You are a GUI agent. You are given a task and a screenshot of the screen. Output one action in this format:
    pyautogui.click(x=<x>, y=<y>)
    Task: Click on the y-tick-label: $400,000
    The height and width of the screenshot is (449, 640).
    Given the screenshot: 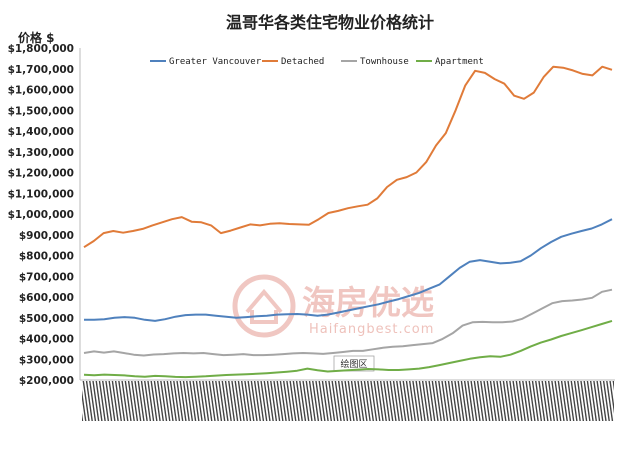 What is the action you would take?
    pyautogui.click(x=46, y=340)
    